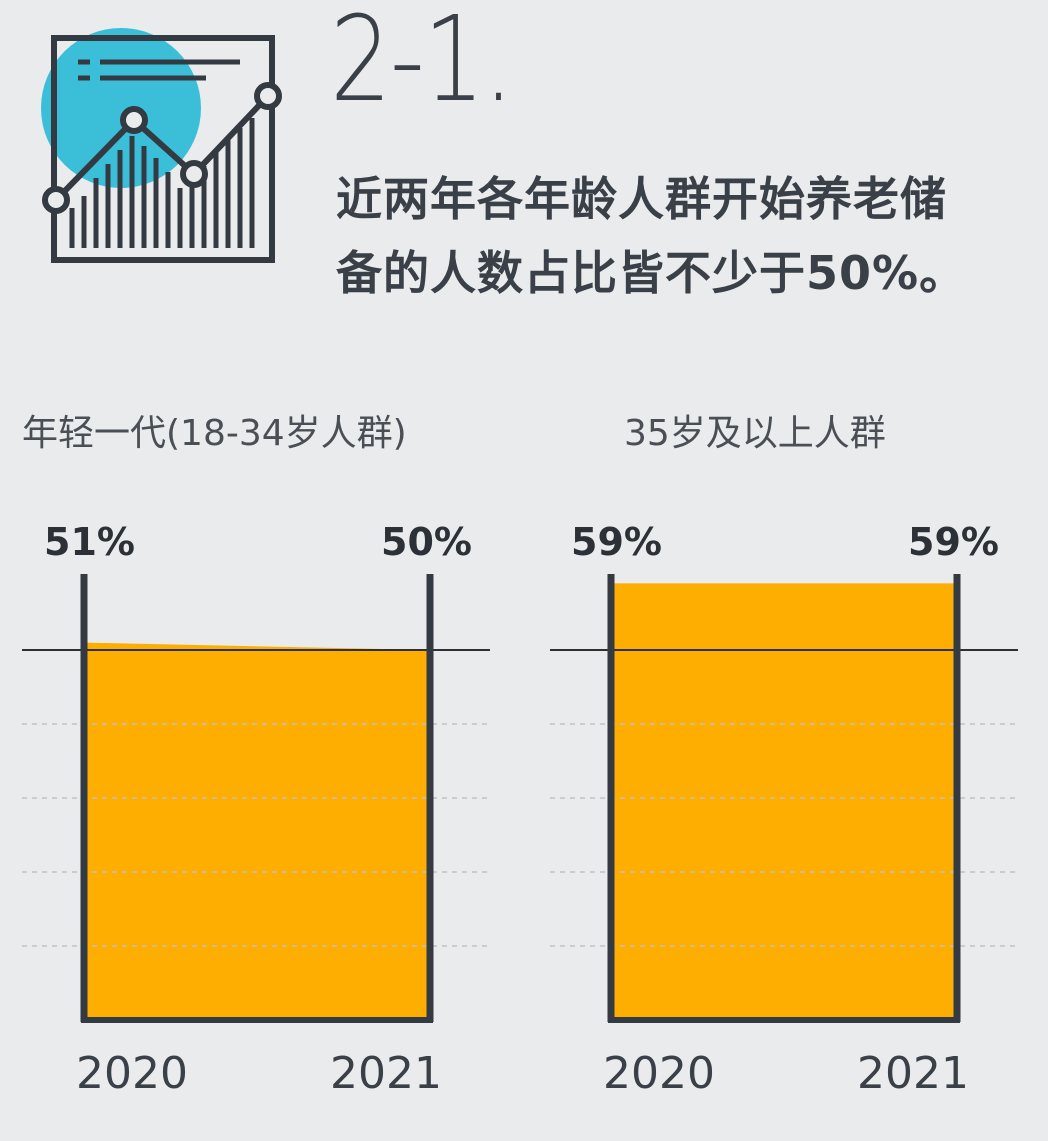 This screenshot has height=1141, width=1048. What do you see at coordinates (784, 801) in the screenshot?
I see `right-area-fill` at bounding box center [784, 801].